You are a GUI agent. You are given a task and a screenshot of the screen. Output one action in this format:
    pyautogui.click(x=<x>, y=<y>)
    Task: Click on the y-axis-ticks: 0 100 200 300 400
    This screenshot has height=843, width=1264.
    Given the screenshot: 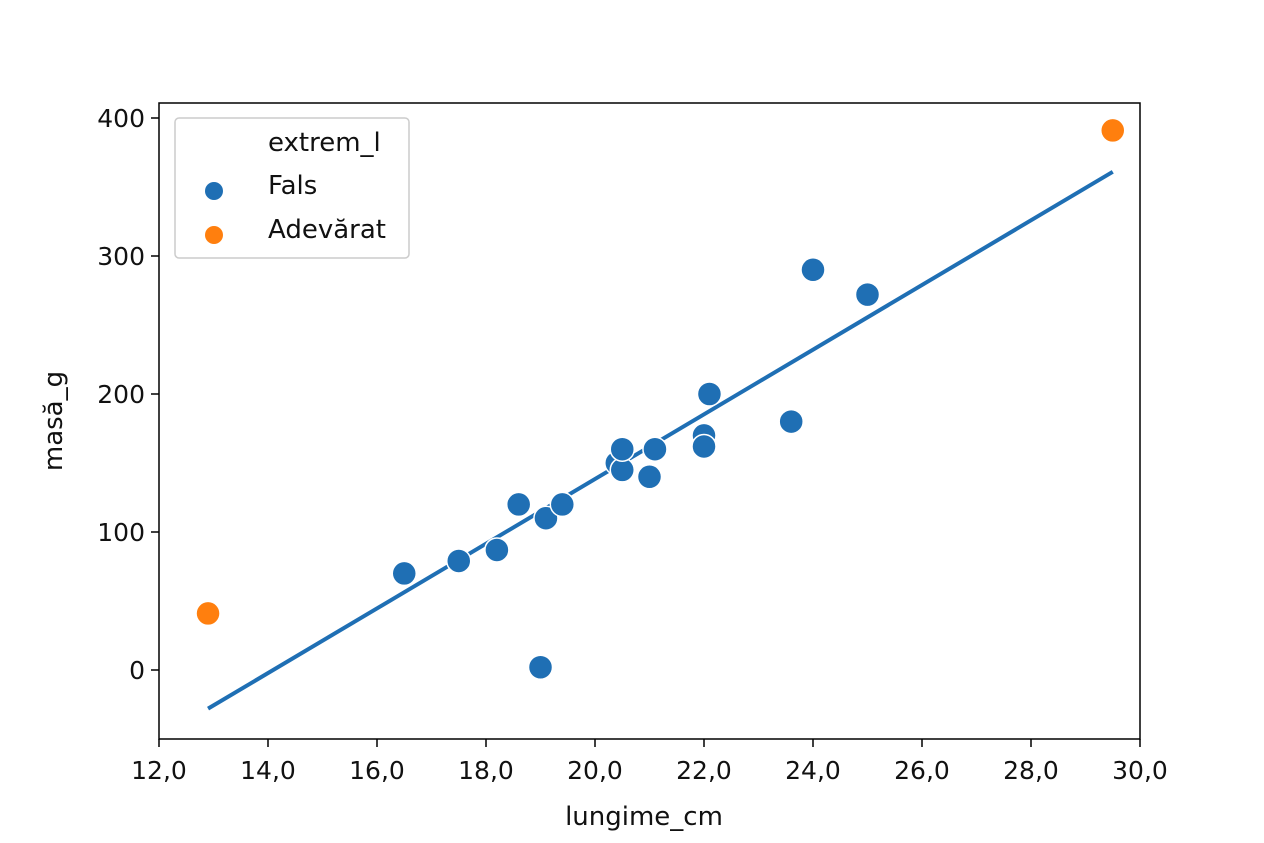 What is the action you would take?
    pyautogui.click(x=128, y=394)
    